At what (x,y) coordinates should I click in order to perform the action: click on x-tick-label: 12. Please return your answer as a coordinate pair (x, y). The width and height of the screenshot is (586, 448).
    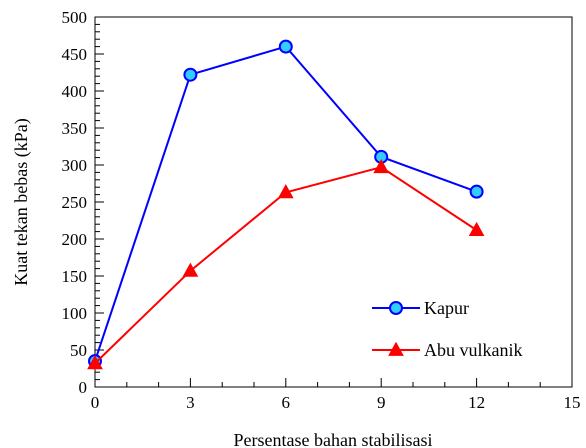
    Looking at the image, I should click on (476, 402).